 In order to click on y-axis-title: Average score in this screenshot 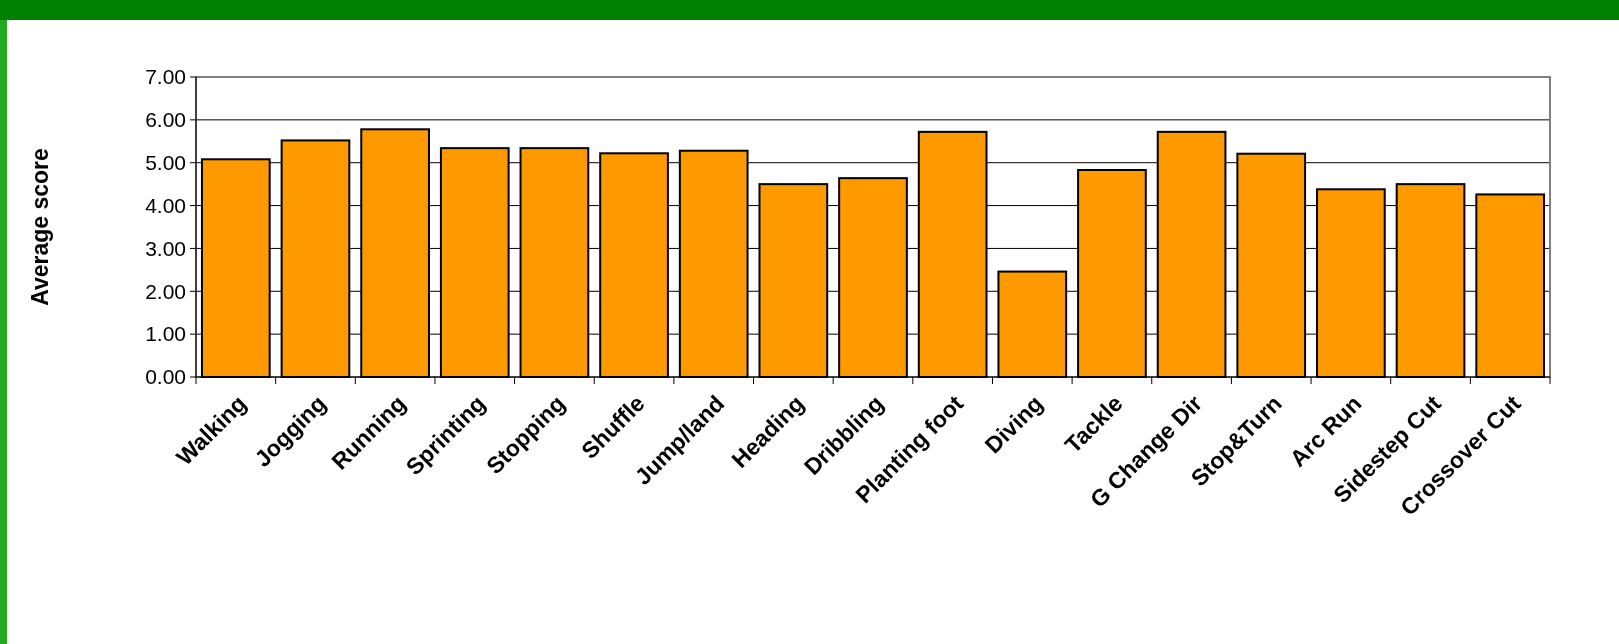, I will do `click(40, 227)`.